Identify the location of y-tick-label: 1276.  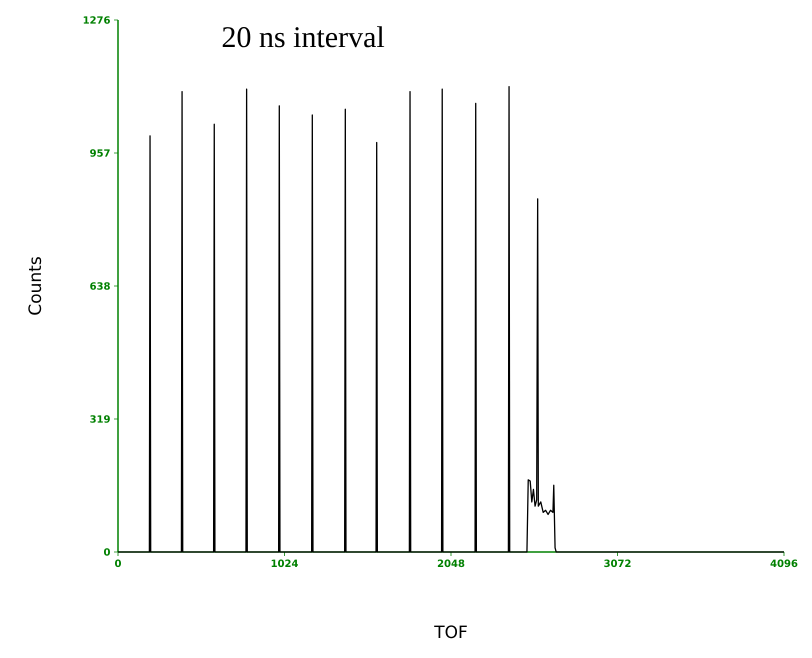
(97, 20).